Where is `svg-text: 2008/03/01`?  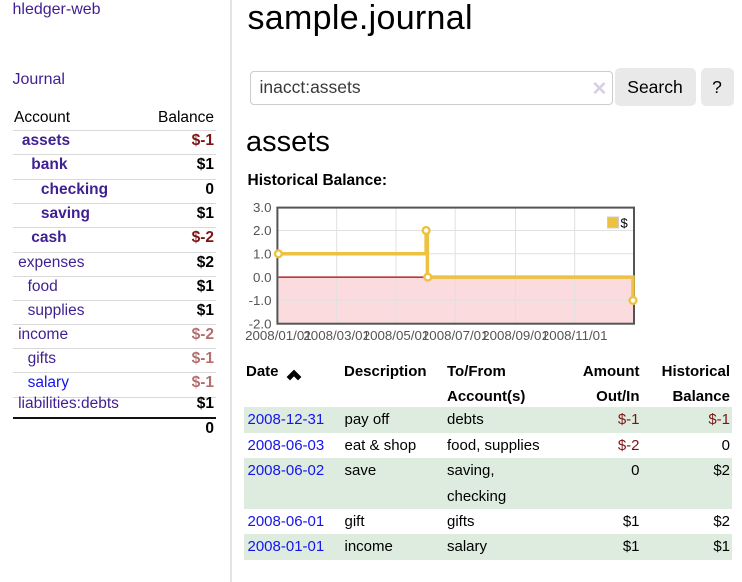 svg-text: 2008/03/01 is located at coordinates (336, 335).